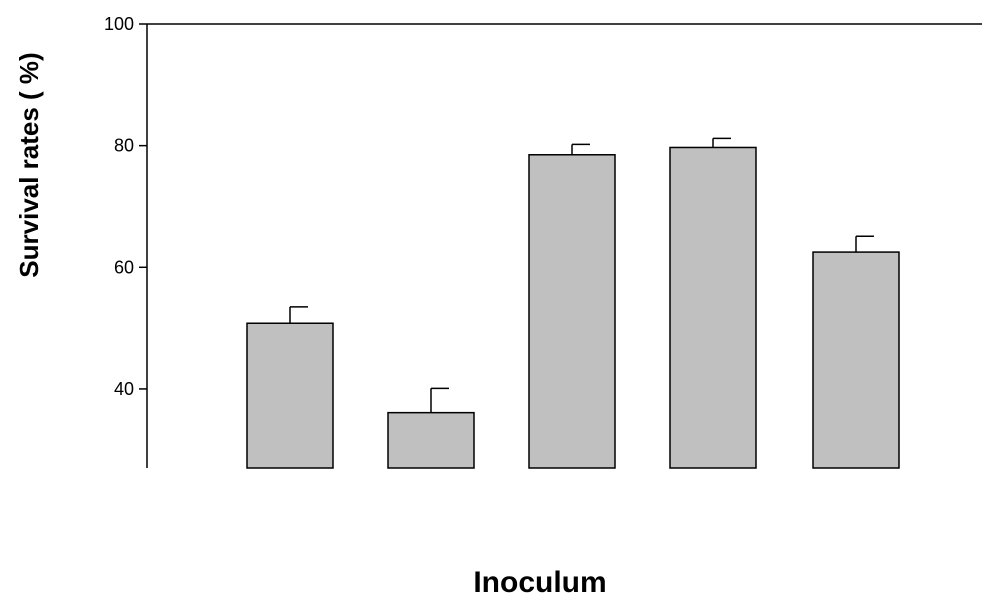 The width and height of the screenshot is (982, 597). Describe the element at coordinates (539, 581) in the screenshot. I see `x-axis-title: Inoculum` at that location.